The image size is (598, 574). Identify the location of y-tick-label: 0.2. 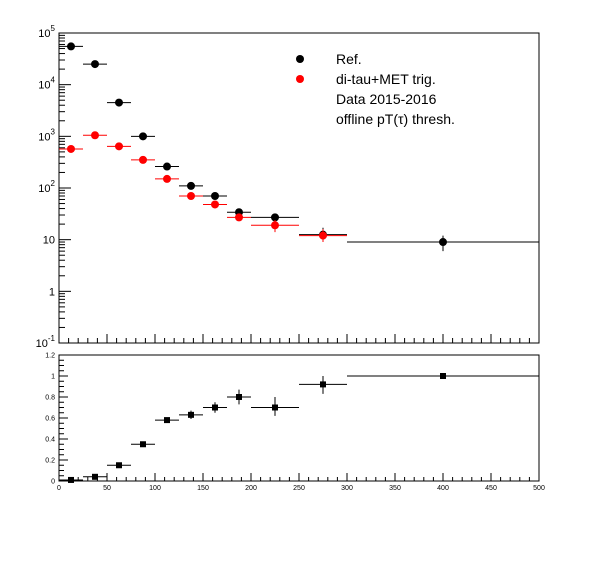
(50, 461).